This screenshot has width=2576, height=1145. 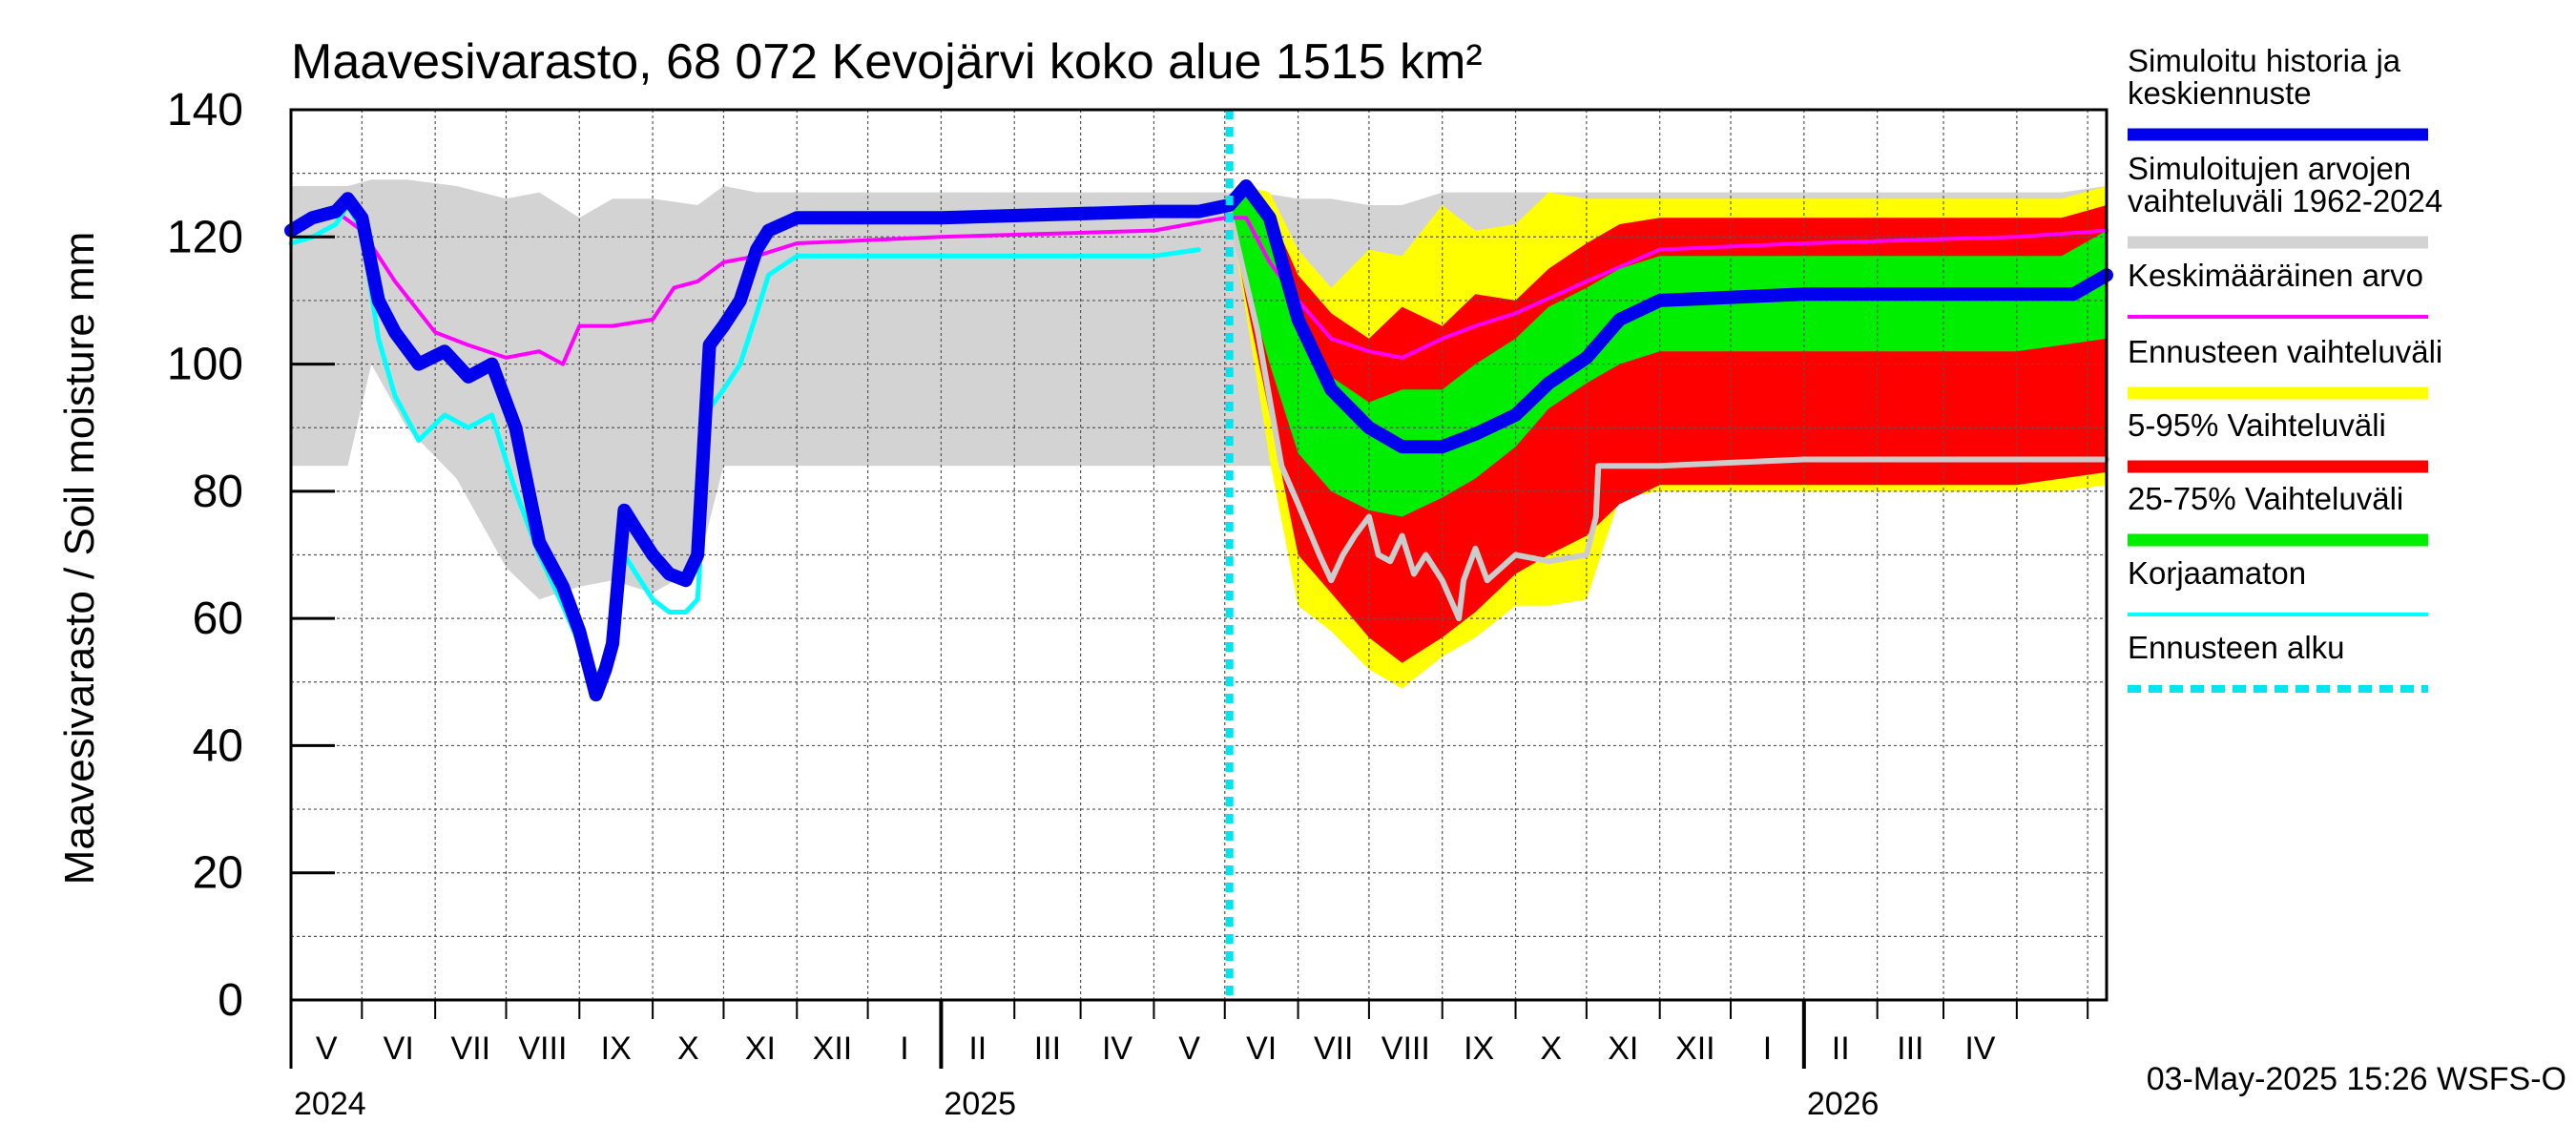 I want to click on y-tick-label: 20, so click(x=218, y=873).